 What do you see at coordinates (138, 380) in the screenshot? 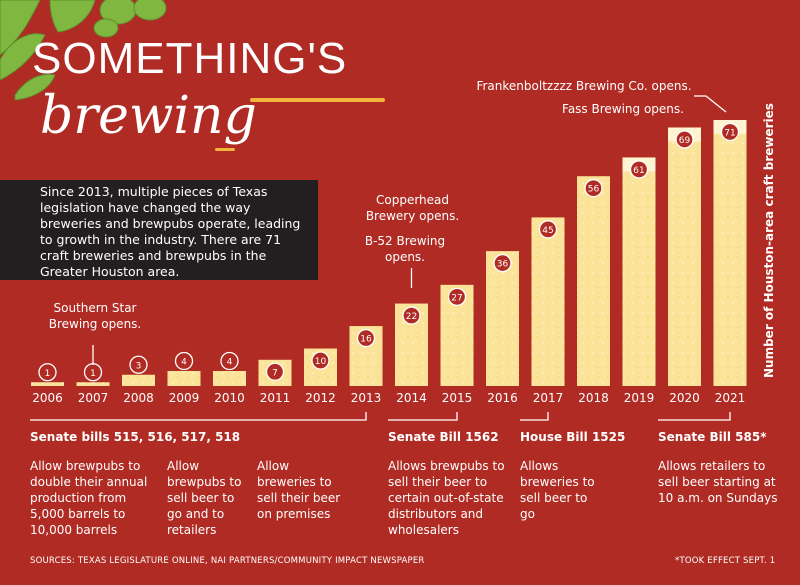
I see `bar-2008` at bounding box center [138, 380].